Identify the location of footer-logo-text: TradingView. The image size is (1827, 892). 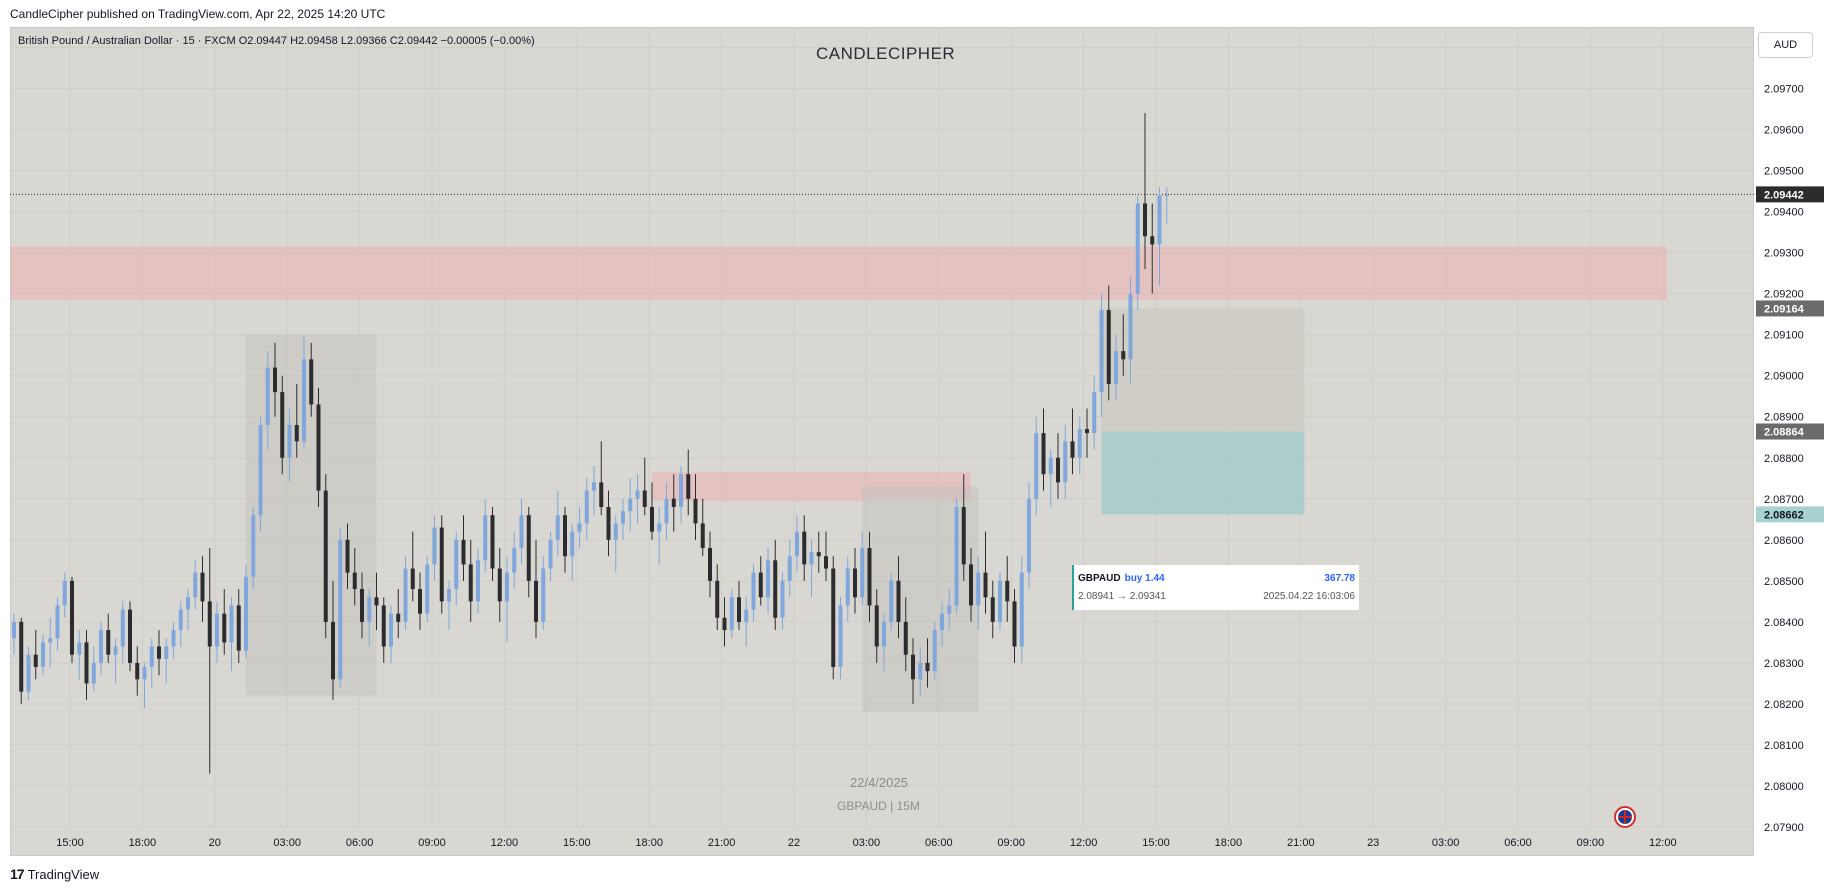
(63, 874).